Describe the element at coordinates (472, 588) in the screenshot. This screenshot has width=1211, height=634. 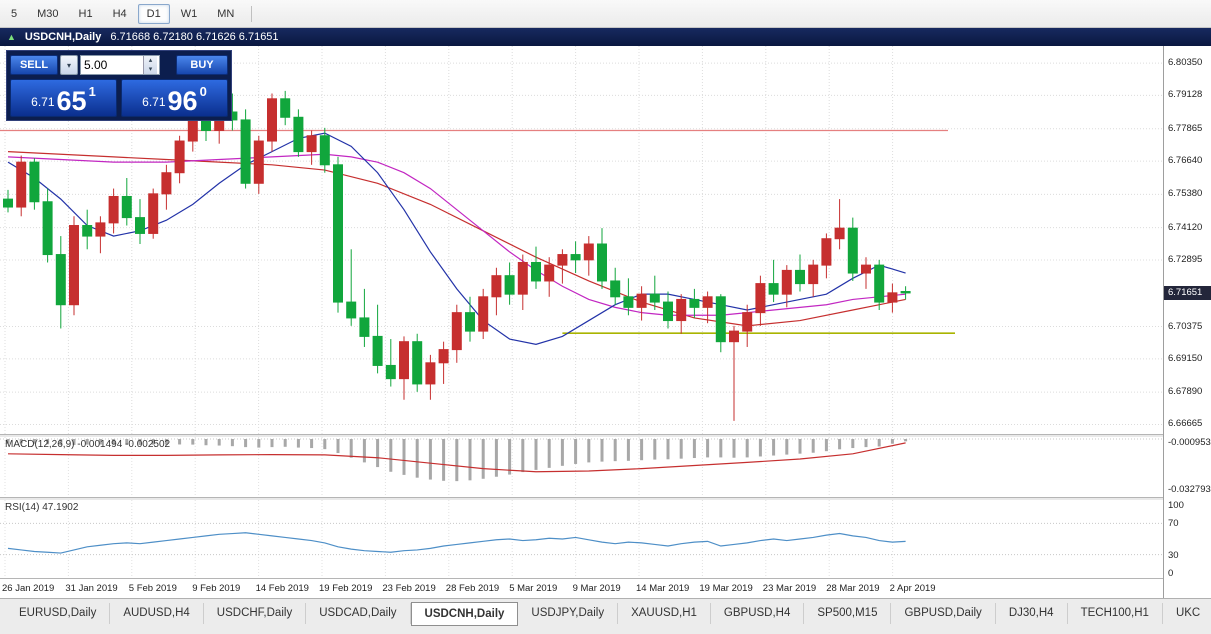
I see `date-label: 28 Feb 2019` at that location.